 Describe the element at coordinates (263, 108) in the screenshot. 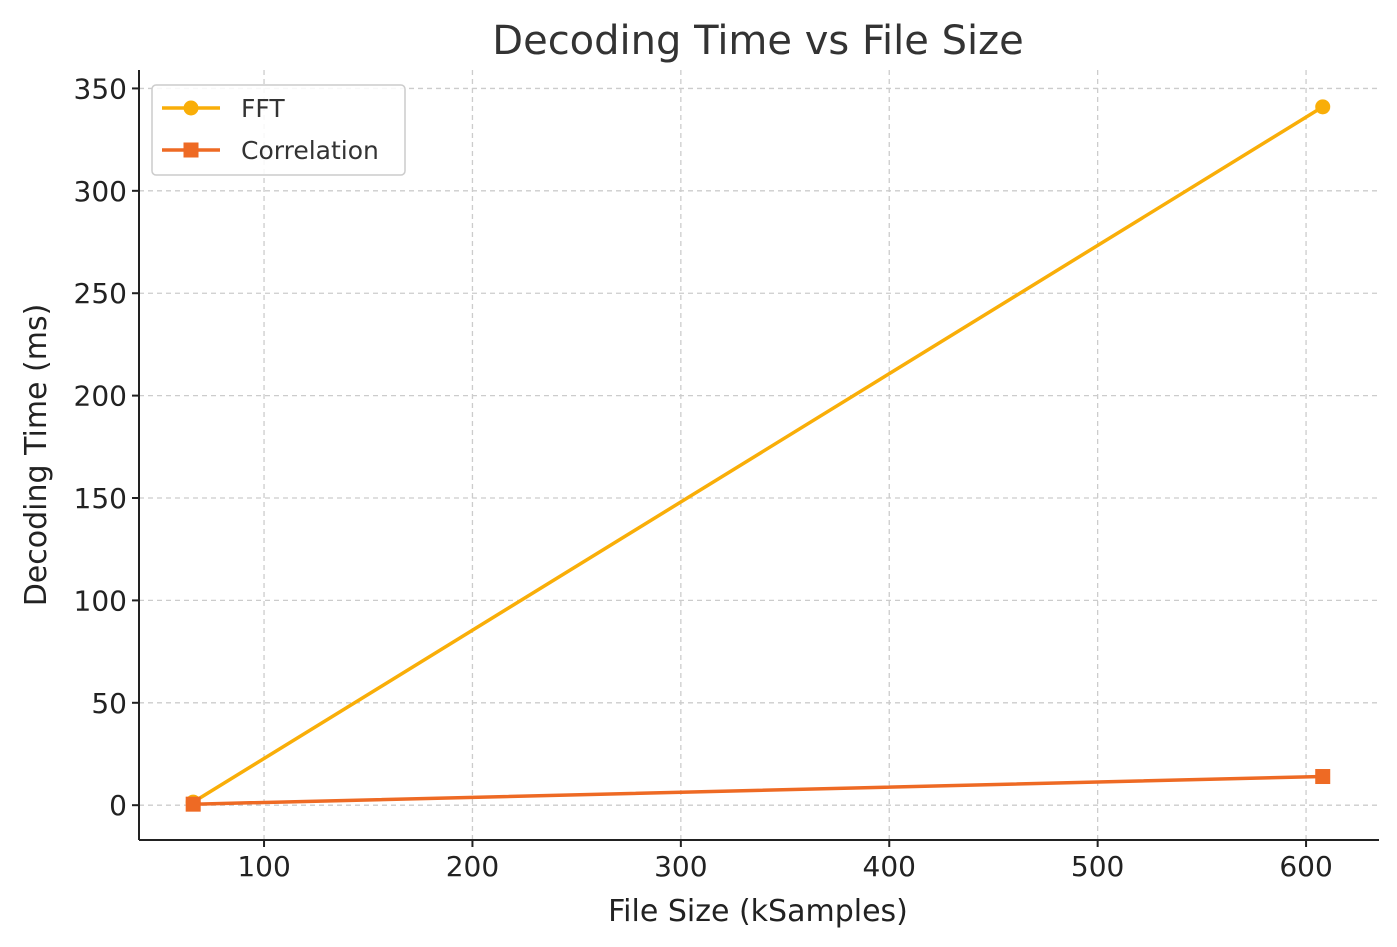

I see `legend-label: FFT` at that location.